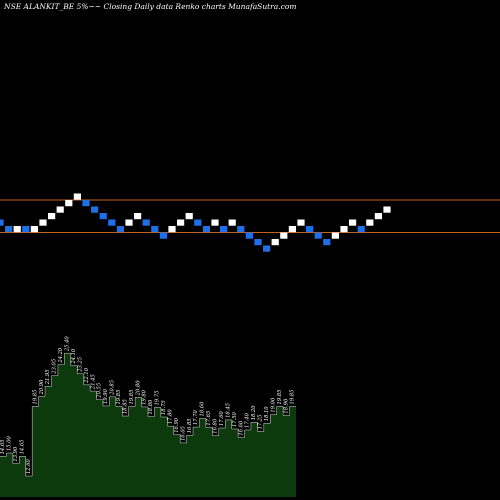  Describe the element at coordinates (106, 396) in the screenshot. I see `price-label: 19.90` at that location.